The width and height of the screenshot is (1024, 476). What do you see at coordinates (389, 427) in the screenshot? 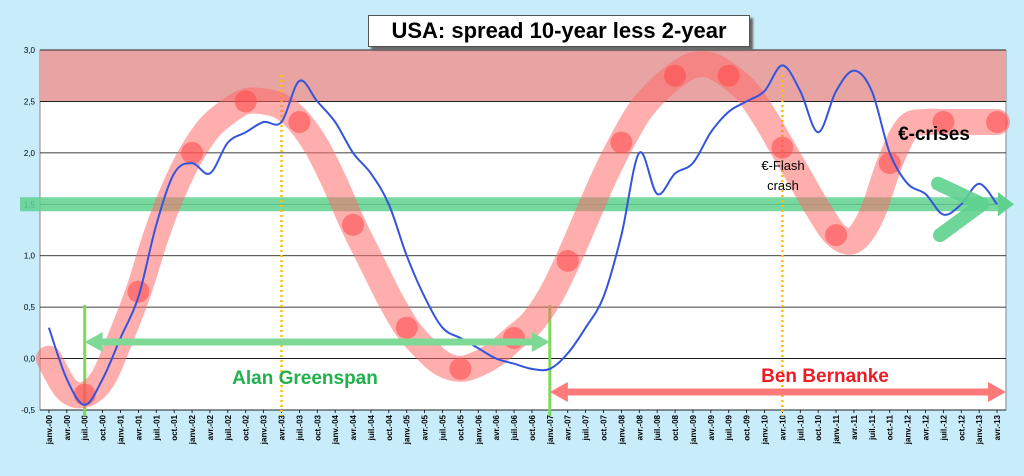
I see `x-tick-label: oct.-04` at bounding box center [389, 427].